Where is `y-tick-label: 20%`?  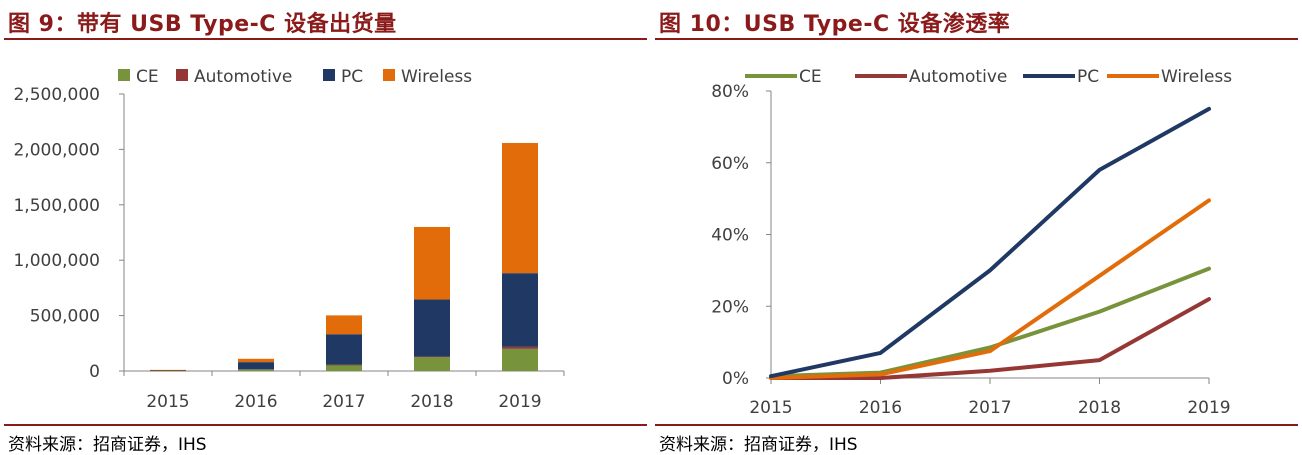 y-tick-label: 20% is located at coordinates (730, 307).